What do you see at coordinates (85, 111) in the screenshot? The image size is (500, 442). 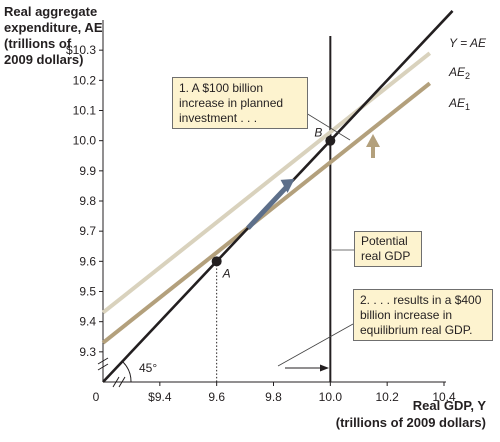 I see `y-tick-label: 10.1` at bounding box center [85, 111].